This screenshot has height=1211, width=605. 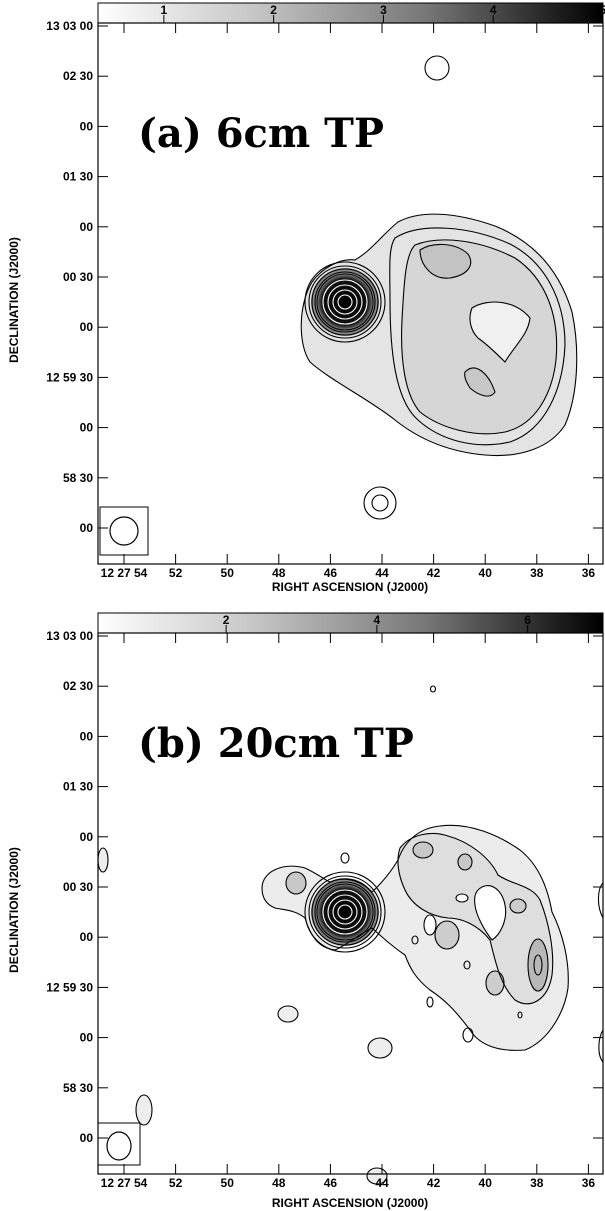 I want to click on panel-a-ra-tick-label: 12 27 54, so click(x=124, y=573).